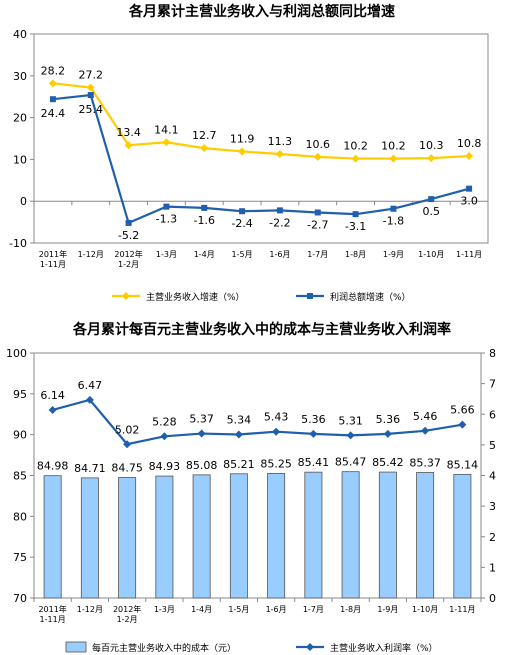 The height and width of the screenshot is (655, 509). Describe the element at coordinates (276, 463) in the screenshot. I see `cost-bar-label: 85.25` at that location.